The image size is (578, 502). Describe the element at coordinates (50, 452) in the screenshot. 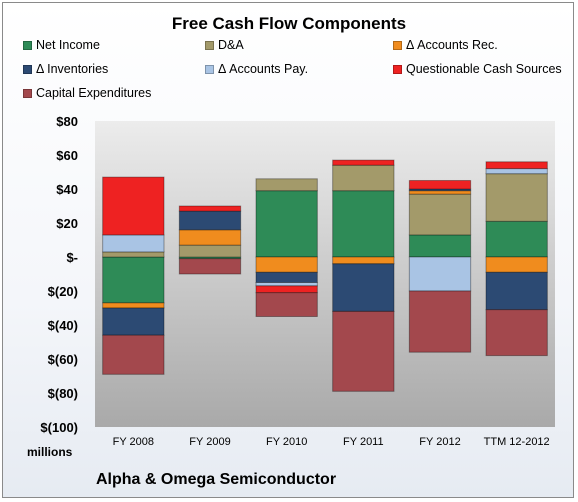

I see `units-label: millions` at that location.